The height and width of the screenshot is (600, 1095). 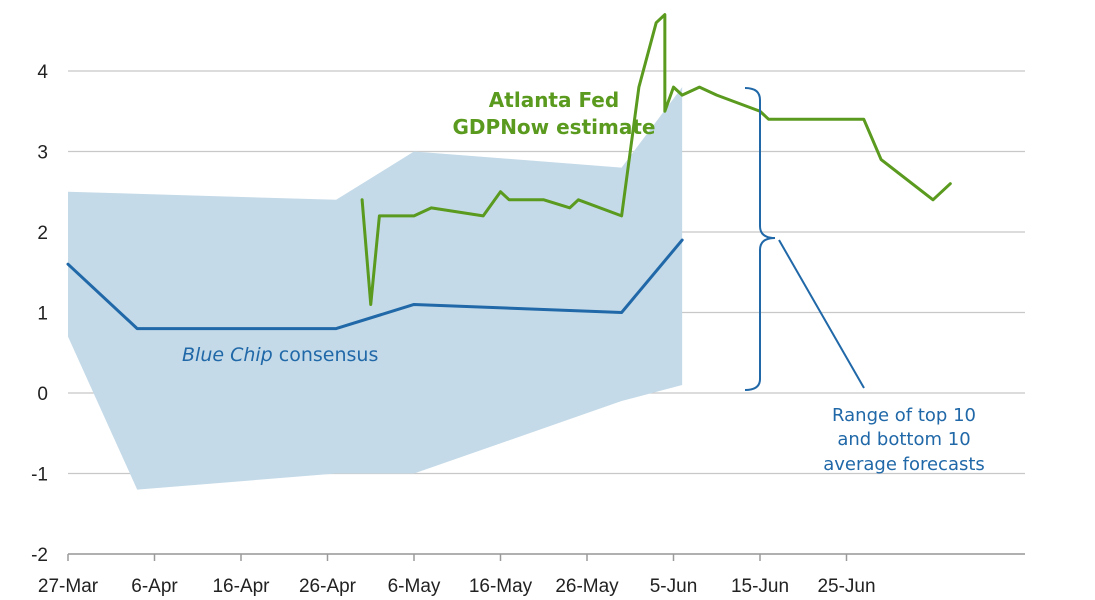 I want to click on range-label-line2: and bottom 10, so click(x=903, y=439).